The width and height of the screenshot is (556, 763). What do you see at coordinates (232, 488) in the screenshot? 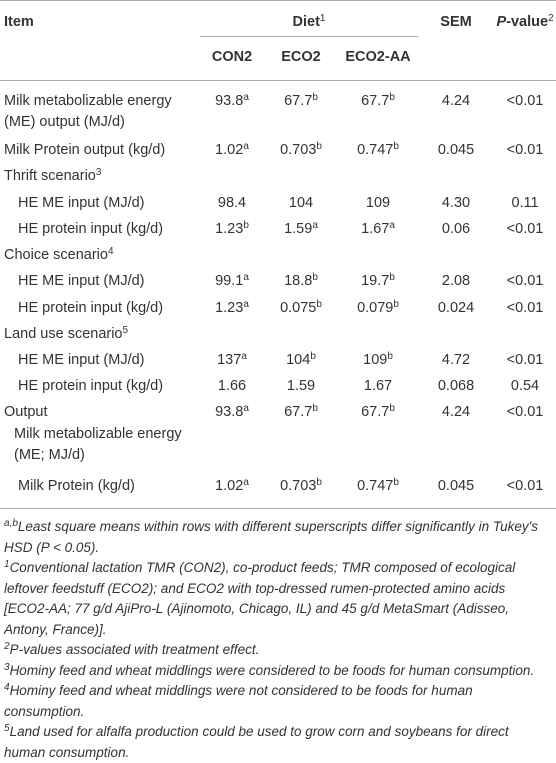
I see `value-cell: 1.02a` at bounding box center [232, 488].